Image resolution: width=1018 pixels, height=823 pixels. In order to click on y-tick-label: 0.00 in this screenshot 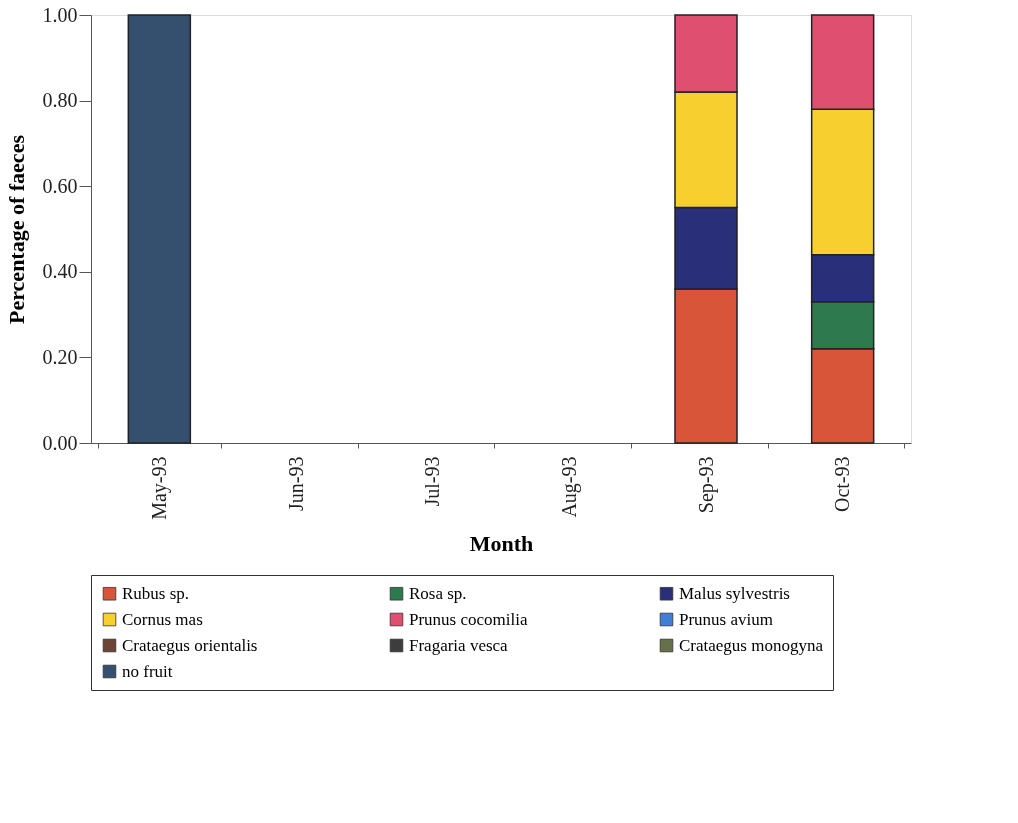, I will do `click(60, 442)`.